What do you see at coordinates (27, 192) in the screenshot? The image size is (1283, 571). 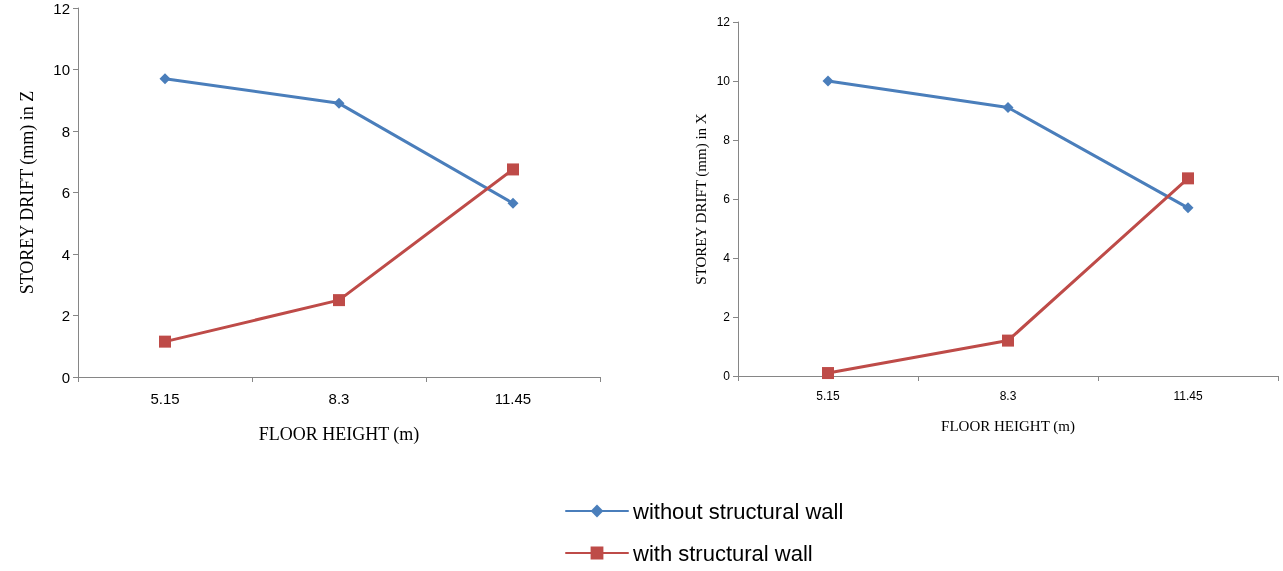 I see `y-axis-title: STOREY DRIFT (mm) in Z` at bounding box center [27, 192].